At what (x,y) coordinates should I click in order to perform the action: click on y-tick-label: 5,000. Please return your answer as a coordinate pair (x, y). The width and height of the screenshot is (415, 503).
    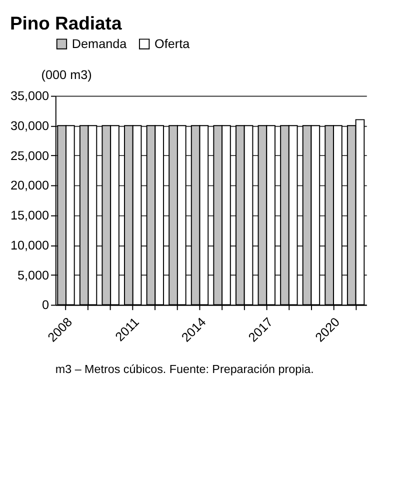
    Looking at the image, I should click on (33, 275).